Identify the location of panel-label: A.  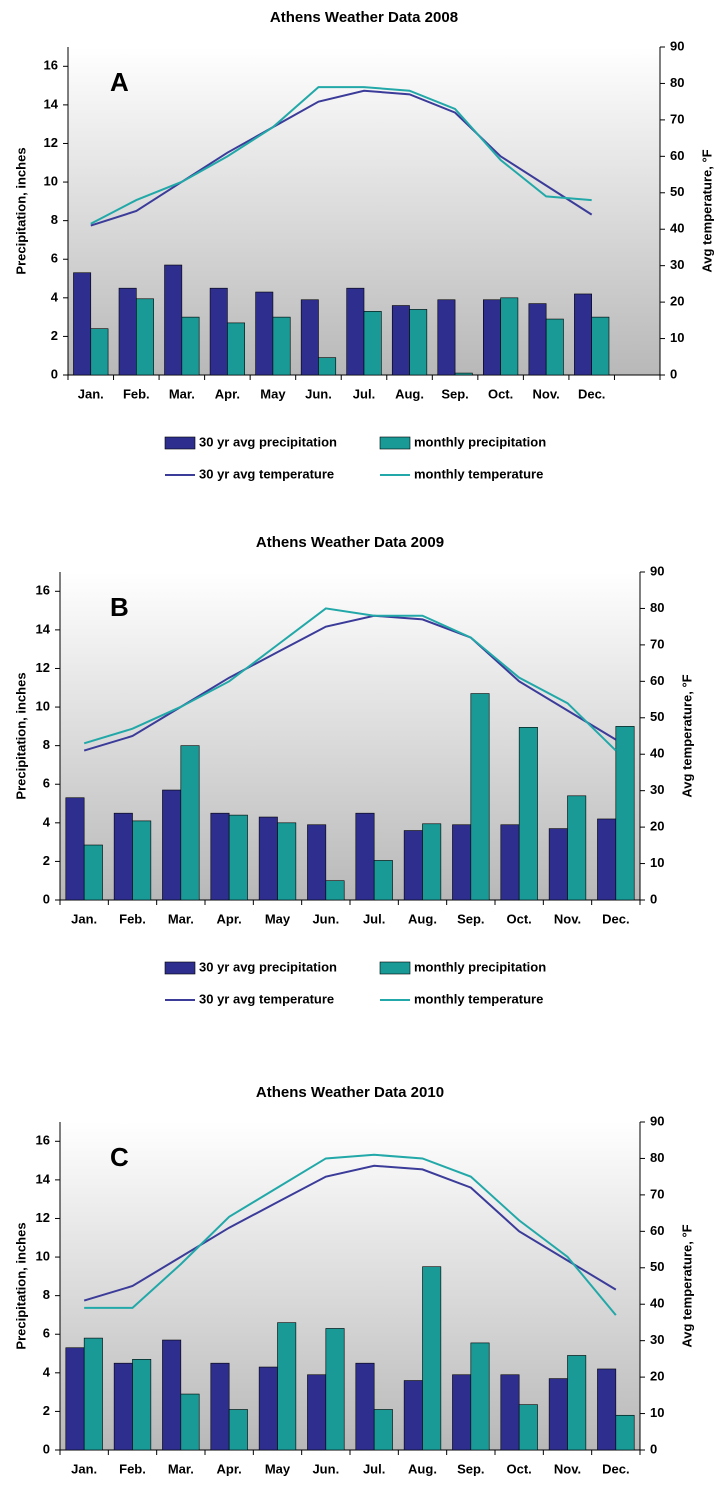
(119, 82).